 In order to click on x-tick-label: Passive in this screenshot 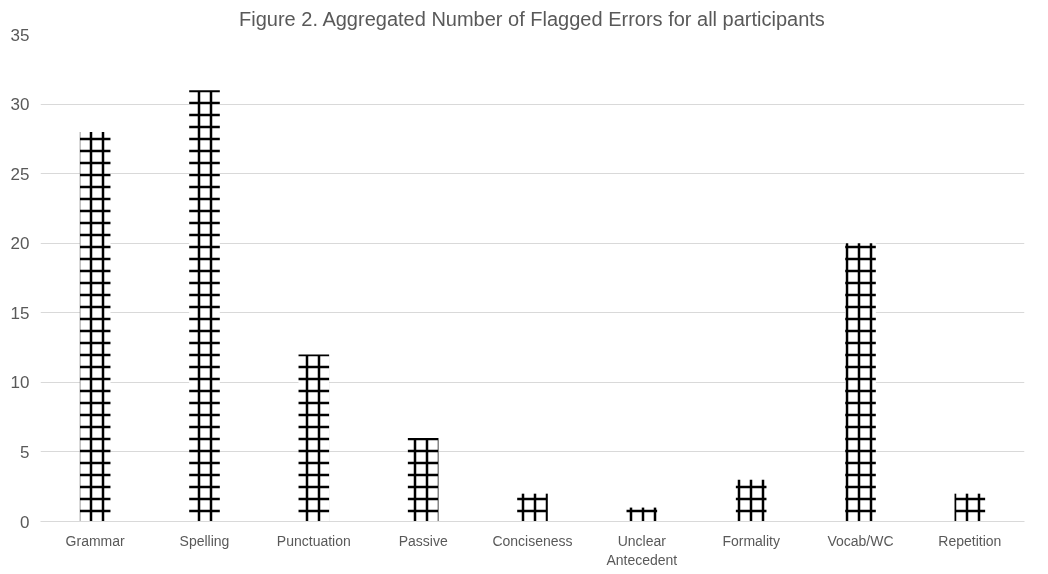, I will do `click(423, 540)`.